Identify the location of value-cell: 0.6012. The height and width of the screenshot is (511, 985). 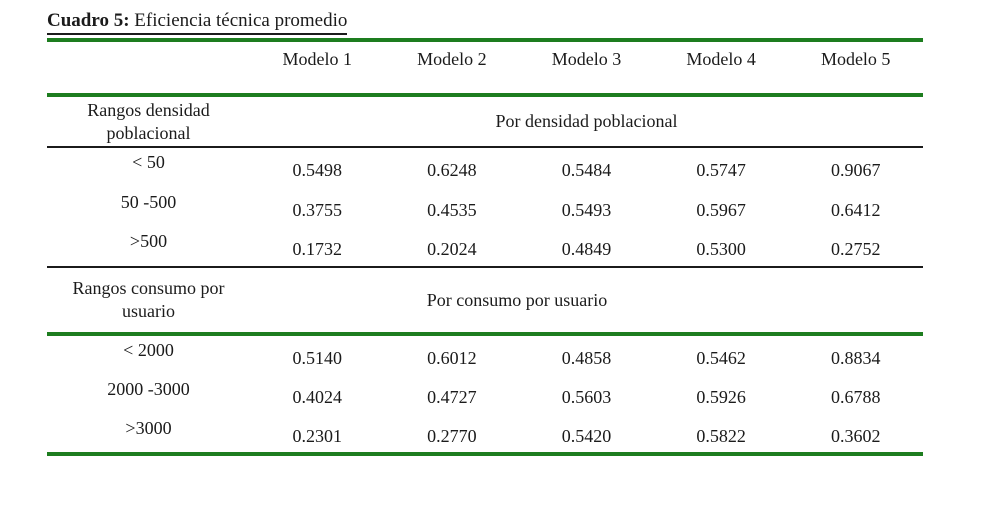
(452, 357).